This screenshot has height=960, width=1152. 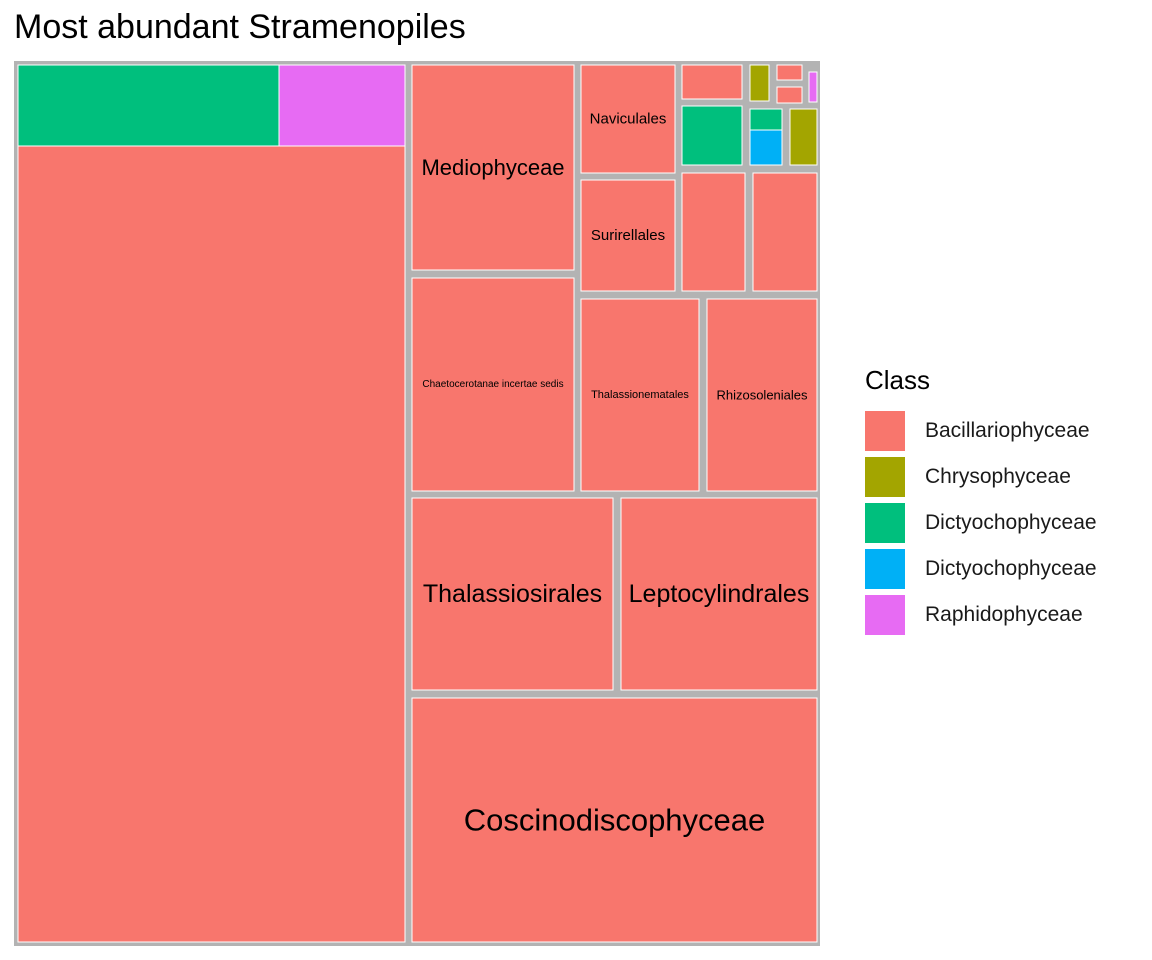 I want to click on treemap-group: Coscinodiscophyceae, so click(x=614, y=820).